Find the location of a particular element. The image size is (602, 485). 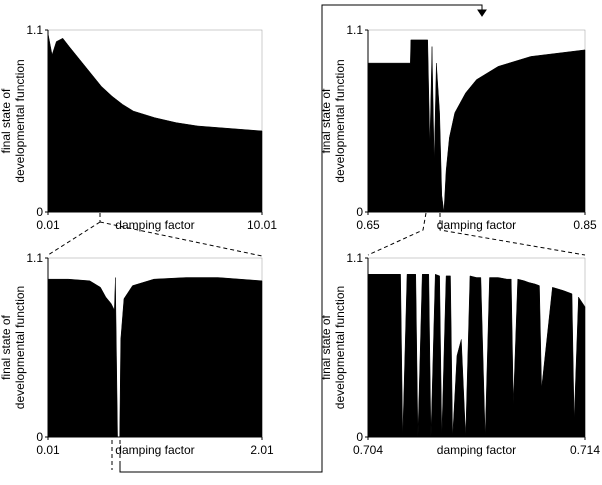

x-tick-label: 0.65 is located at coordinates (368, 225).